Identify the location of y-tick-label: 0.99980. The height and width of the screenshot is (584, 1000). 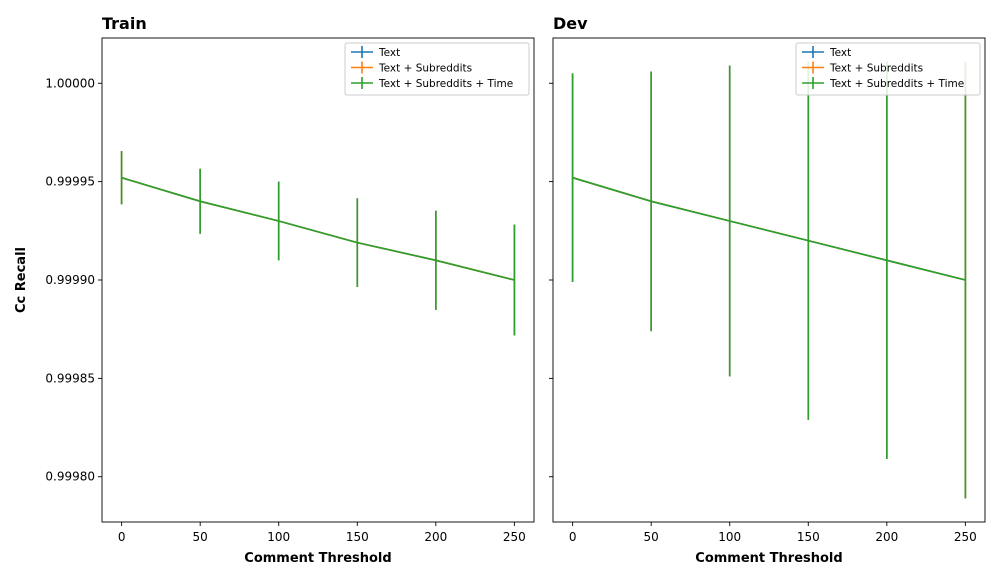
(70, 477).